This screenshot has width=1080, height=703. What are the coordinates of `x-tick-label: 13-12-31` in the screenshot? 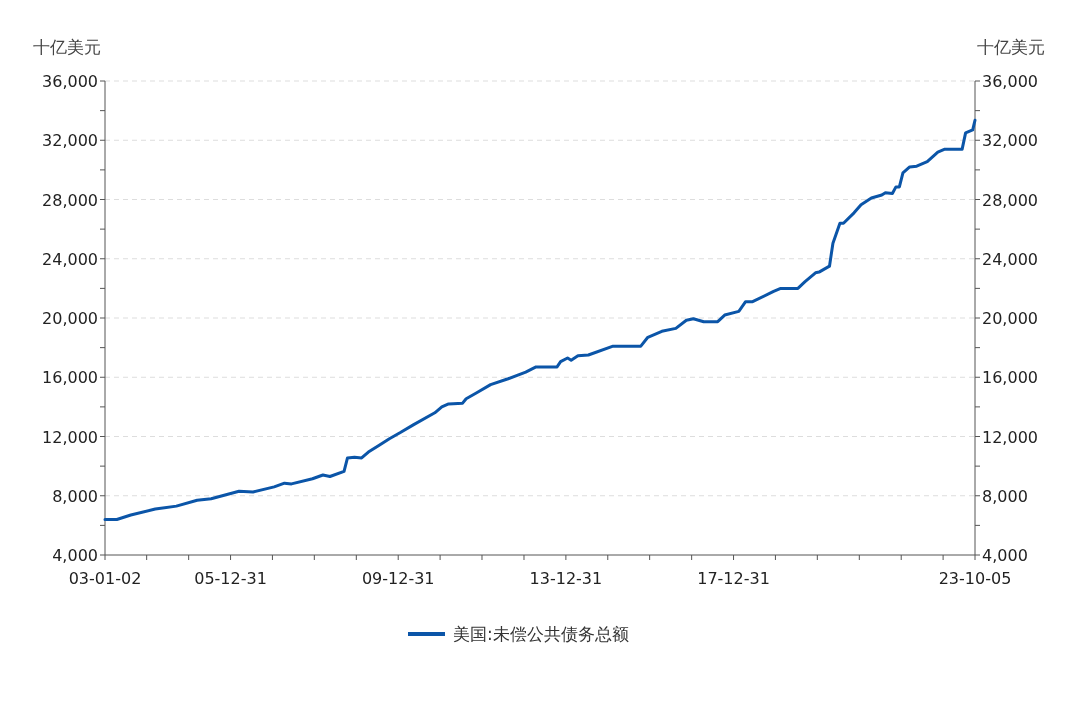 It's located at (566, 578).